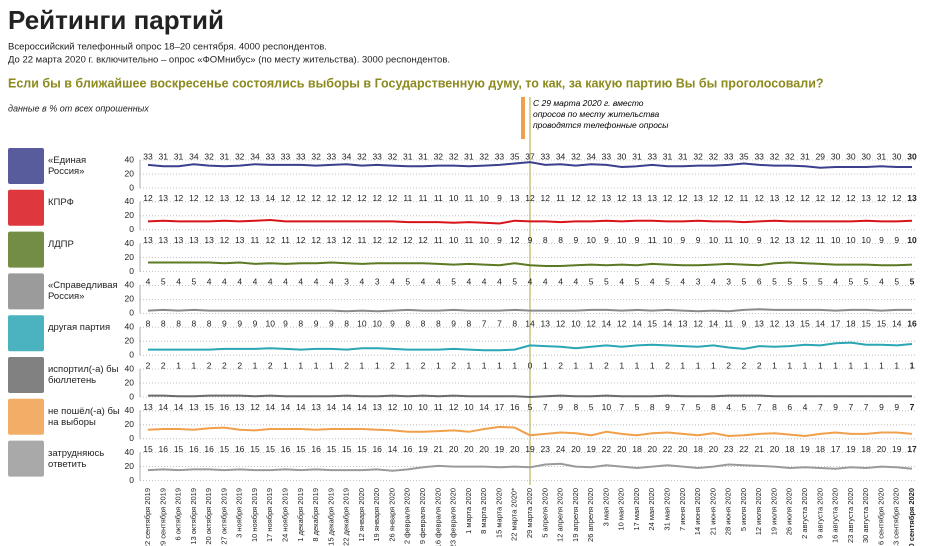 The image size is (928, 546). Describe the element at coordinates (376, 515) in the screenshot. I see `x-tick-label: 19 января 2020` at that location.